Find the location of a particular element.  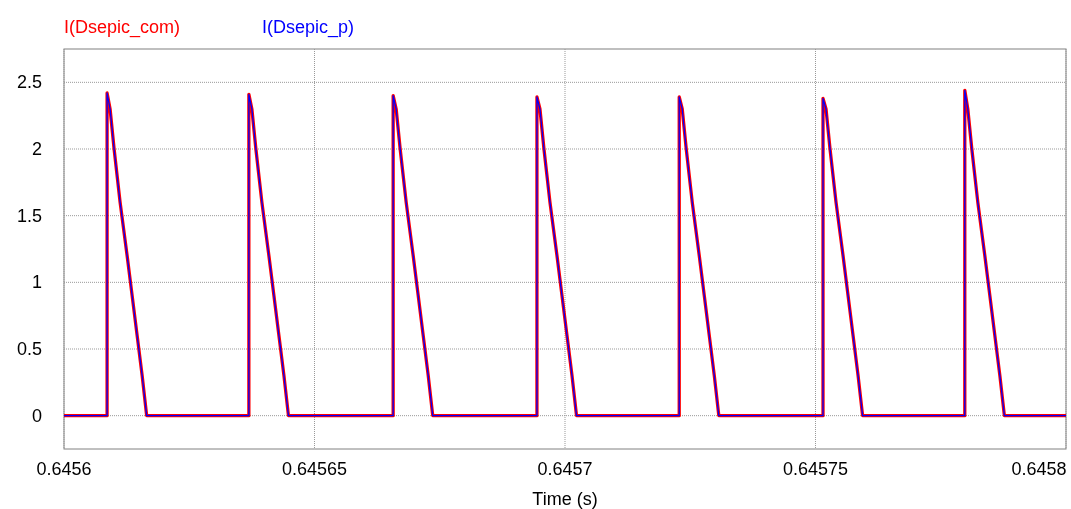

text: I(Dsepic_p) is located at coordinates (308, 27).